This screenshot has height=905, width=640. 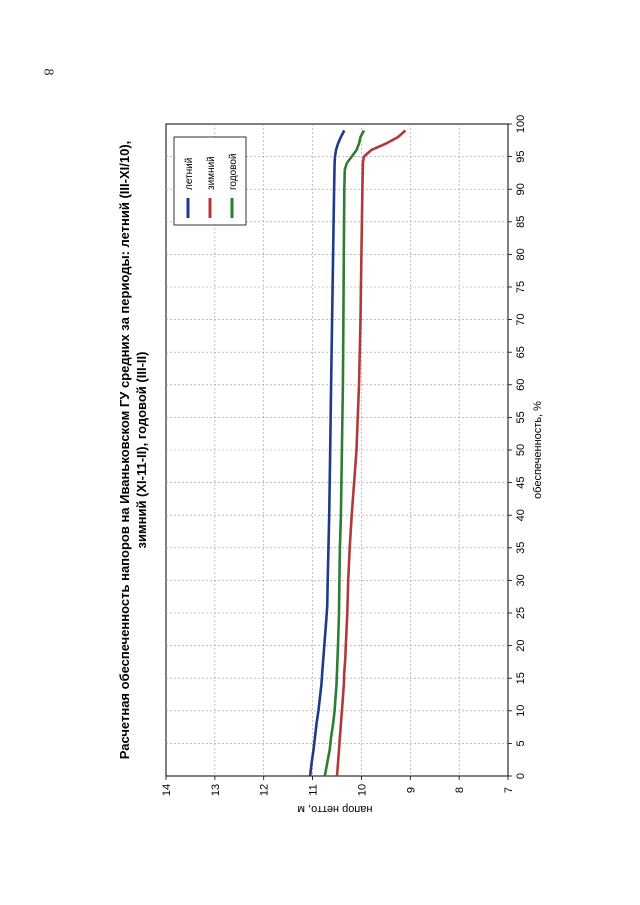 What do you see at coordinates (411, 790) in the screenshot?
I see `y-tick-label: 9` at bounding box center [411, 790].